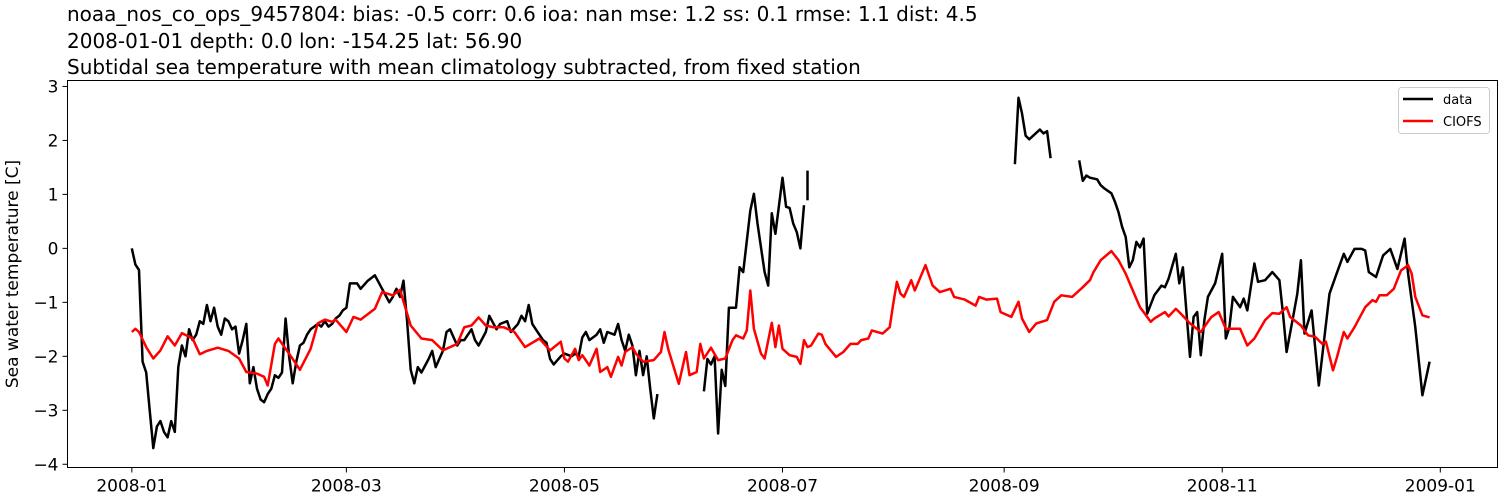  Describe the element at coordinates (45, 465) in the screenshot. I see `y-tick-label: −4` at that location.